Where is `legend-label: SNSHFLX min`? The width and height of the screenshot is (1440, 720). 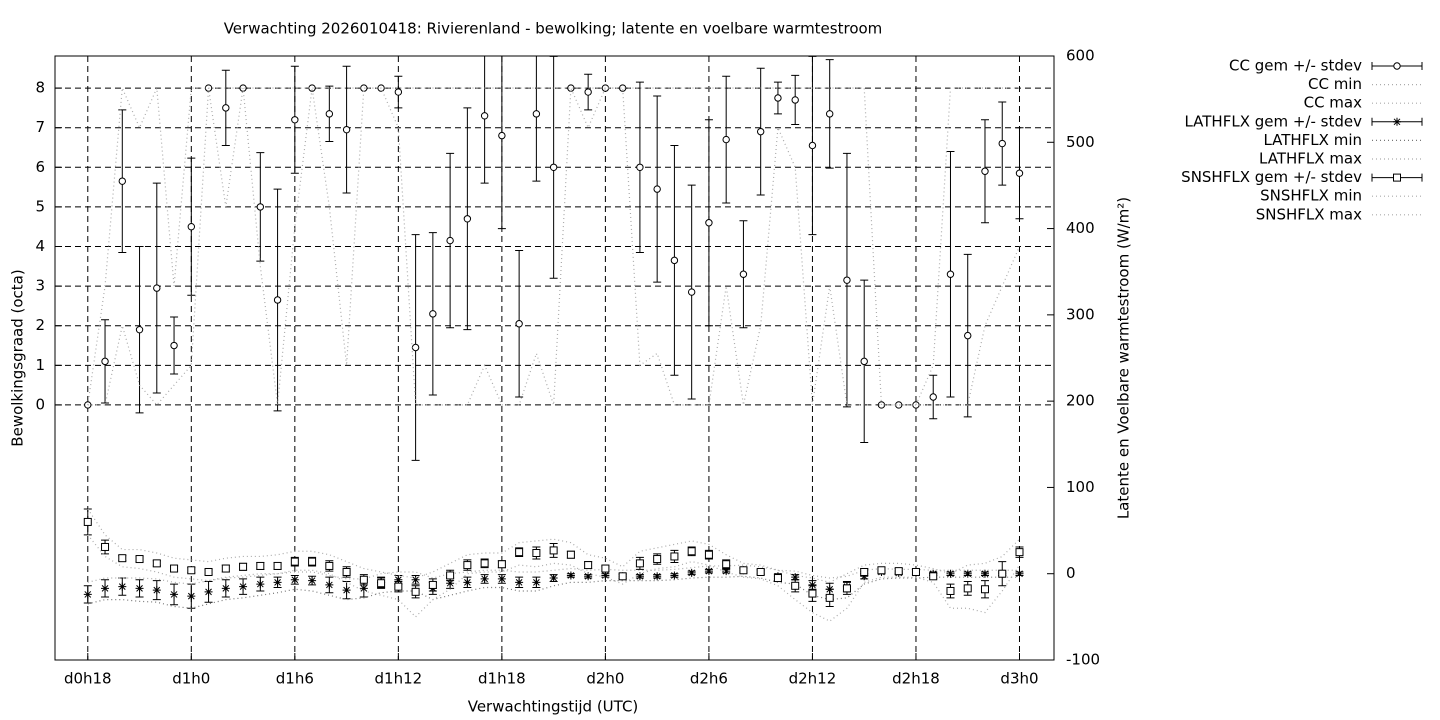 legend-label: SNSHFLX min is located at coordinates (1311, 196).